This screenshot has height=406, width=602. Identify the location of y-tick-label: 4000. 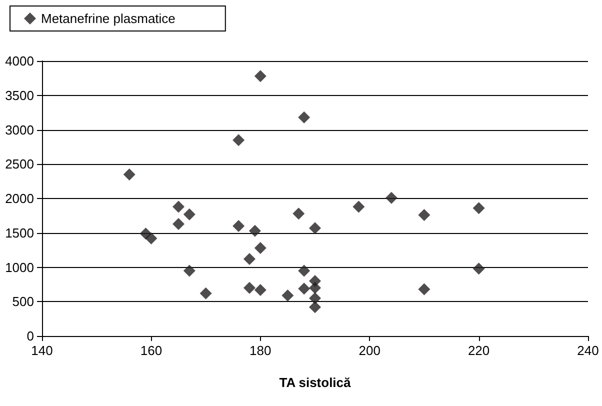
(19, 61).